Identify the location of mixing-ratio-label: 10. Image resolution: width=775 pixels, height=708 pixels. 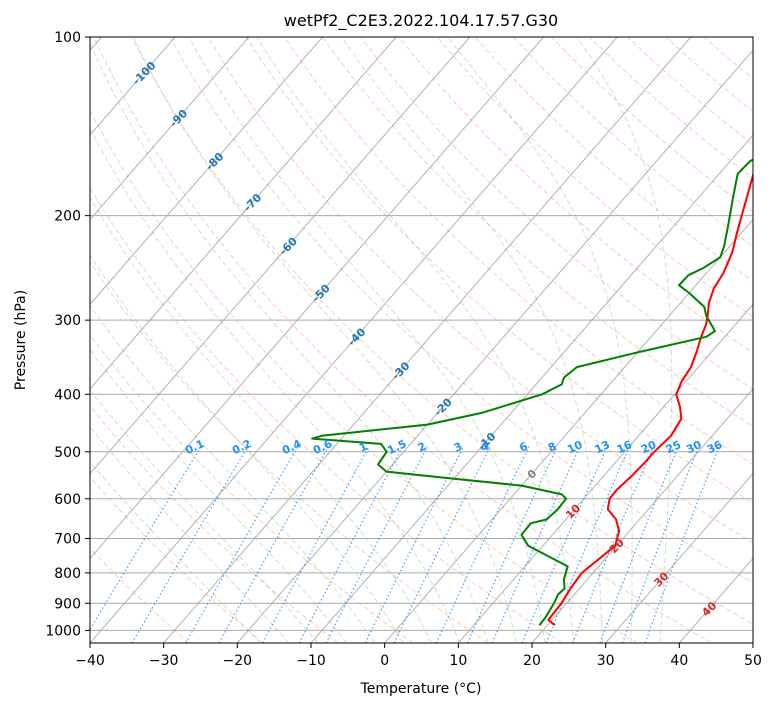
(575, 447).